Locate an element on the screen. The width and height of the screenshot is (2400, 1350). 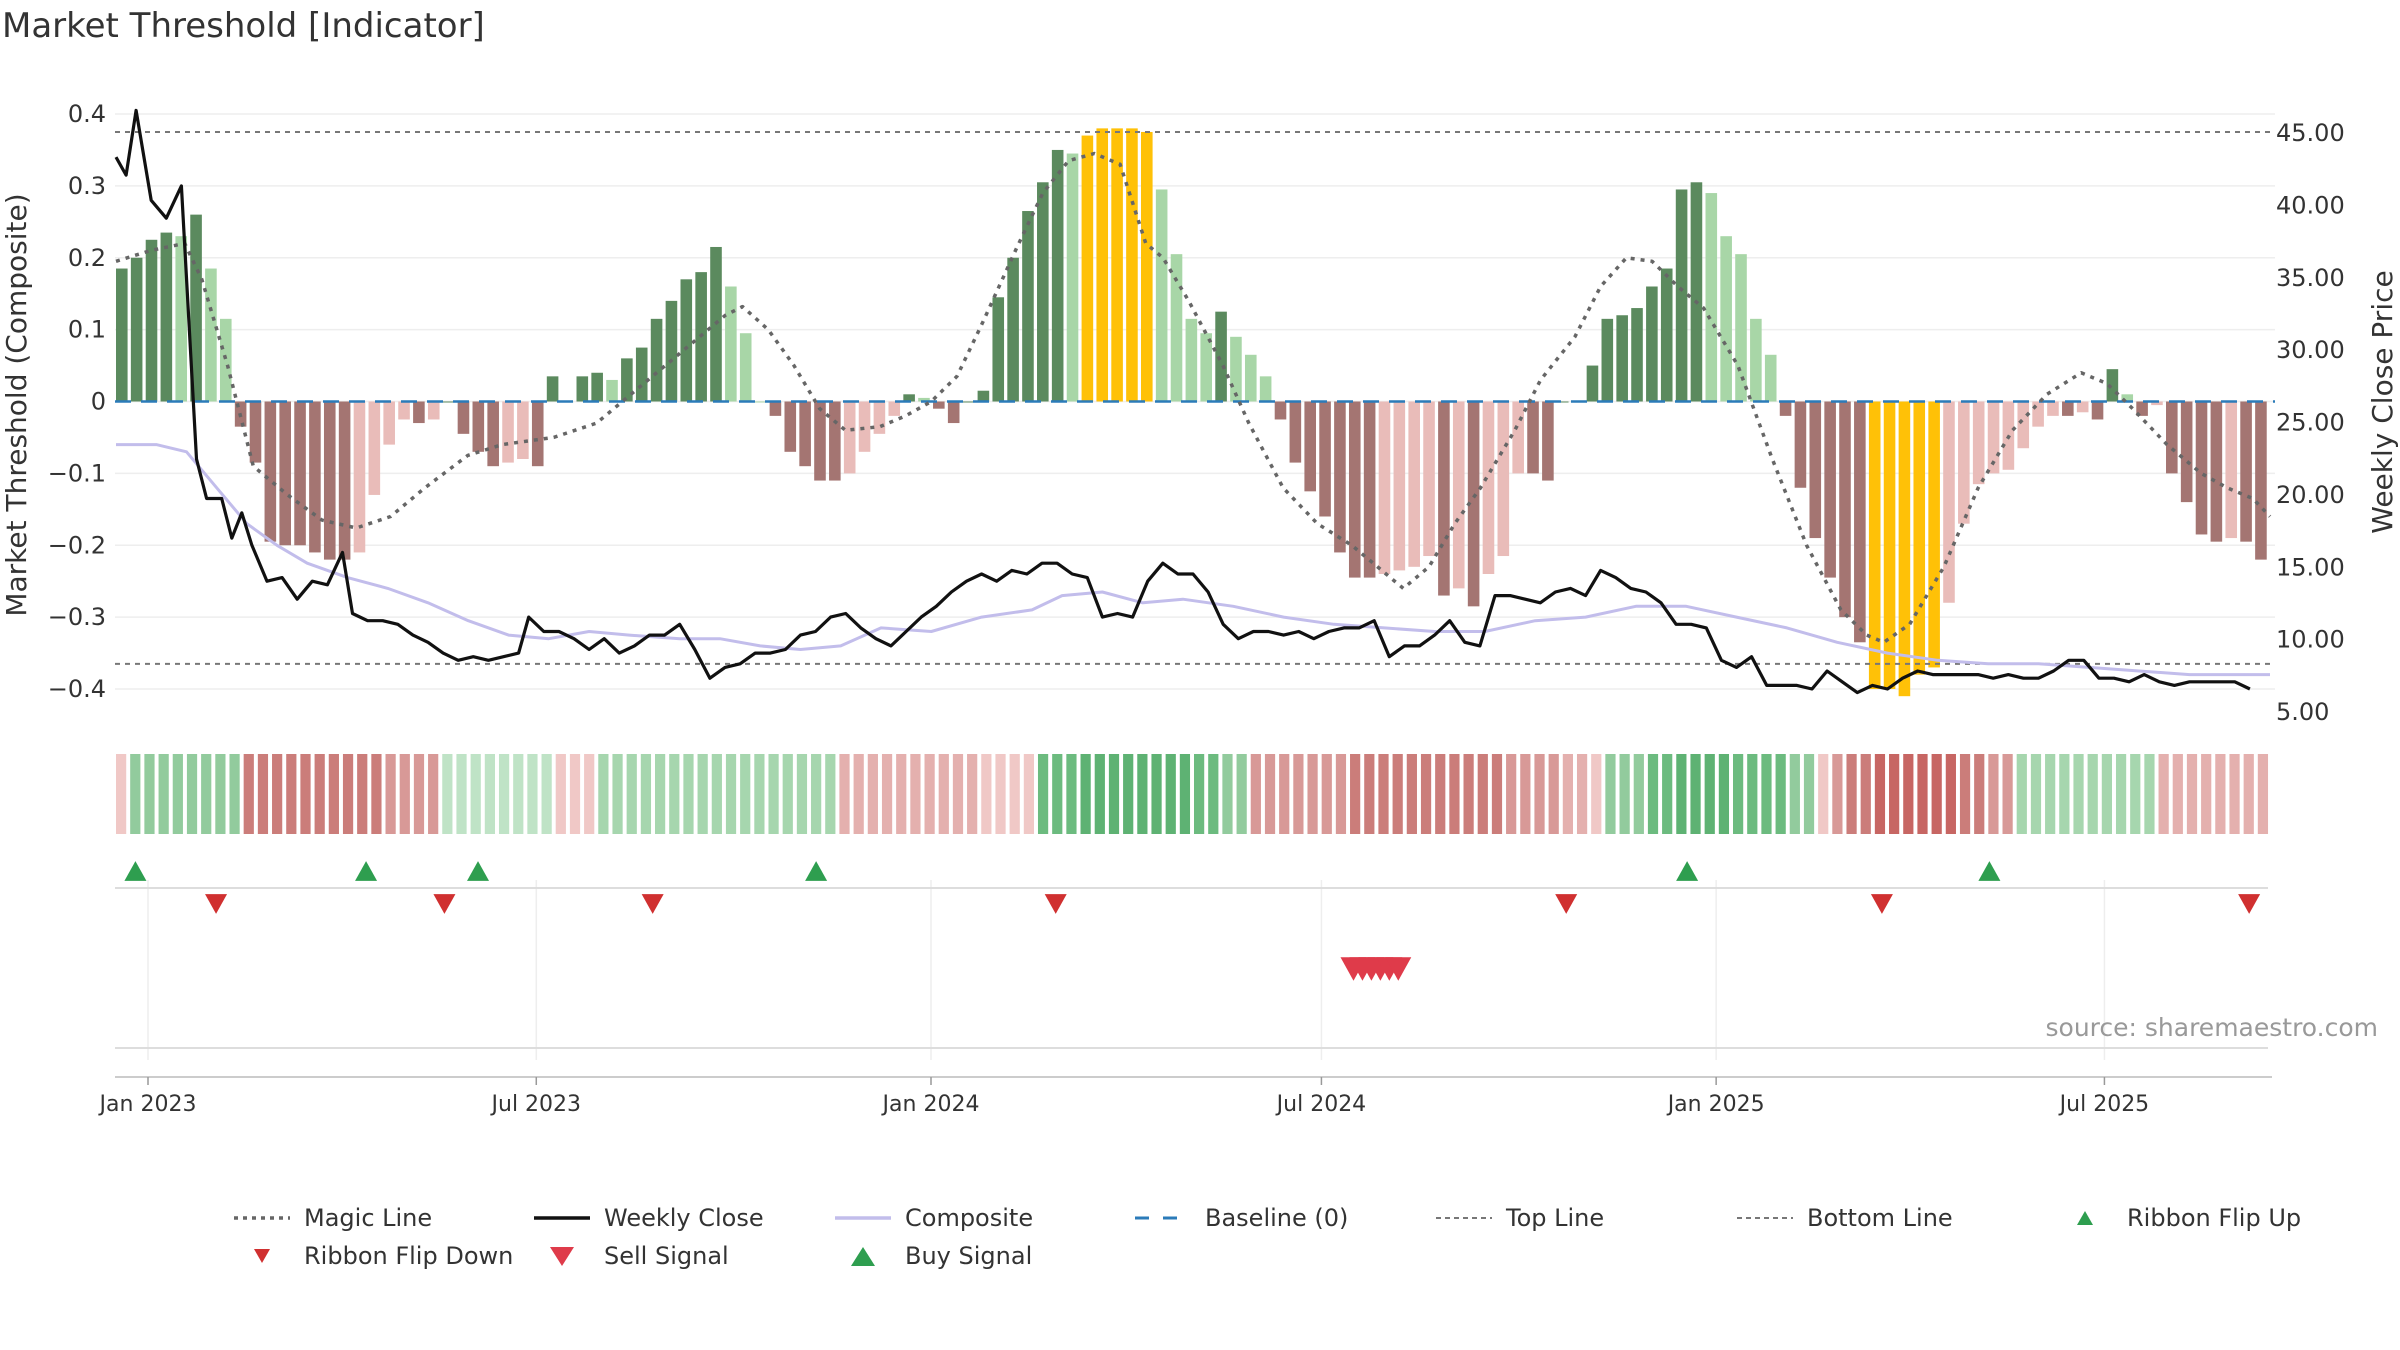
y-axis-right-label: Weekly Close Price is located at coordinates (2382, 401).